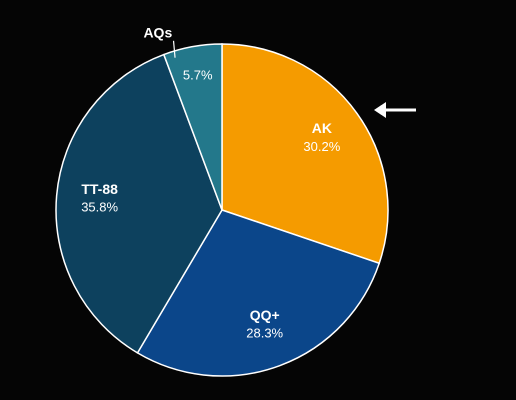  What do you see at coordinates (198, 74) in the screenshot?
I see `value-label: 5.7%` at bounding box center [198, 74].